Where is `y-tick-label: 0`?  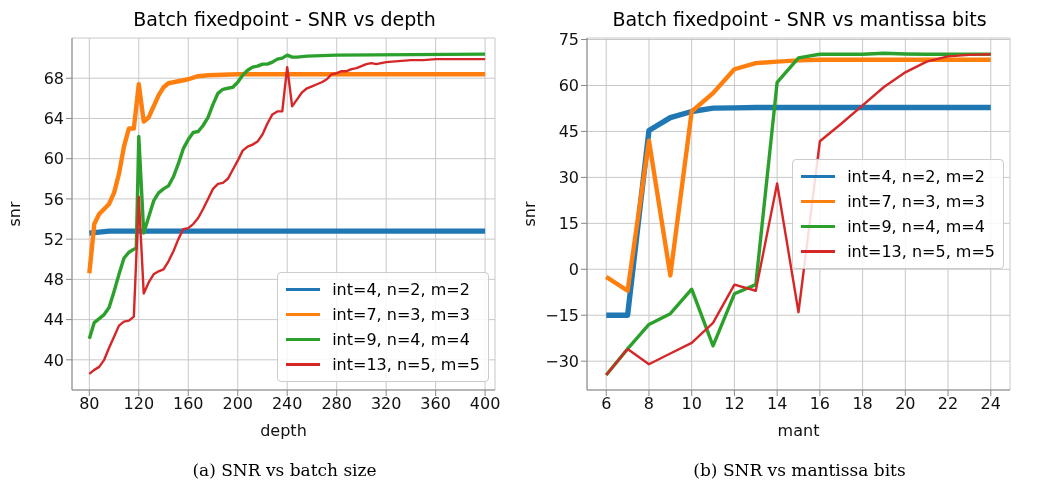
y-tick-label: 0 is located at coordinates (573, 269).